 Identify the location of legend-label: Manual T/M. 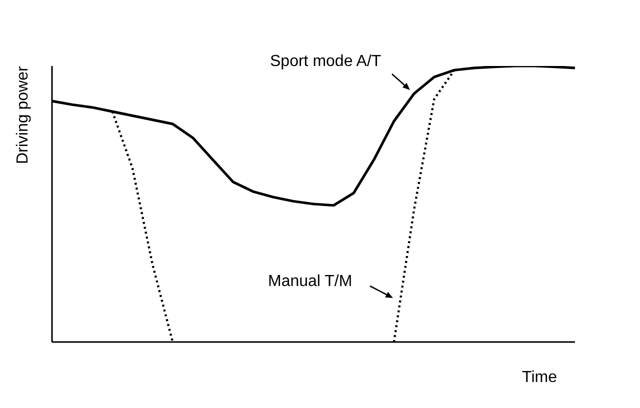
(310, 281).